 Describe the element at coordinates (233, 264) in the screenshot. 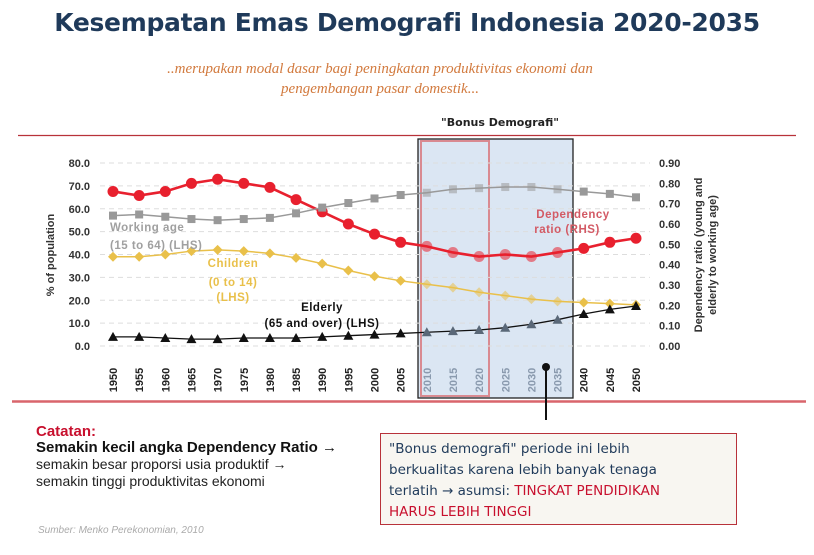

I see `children-label-1: Children` at that location.